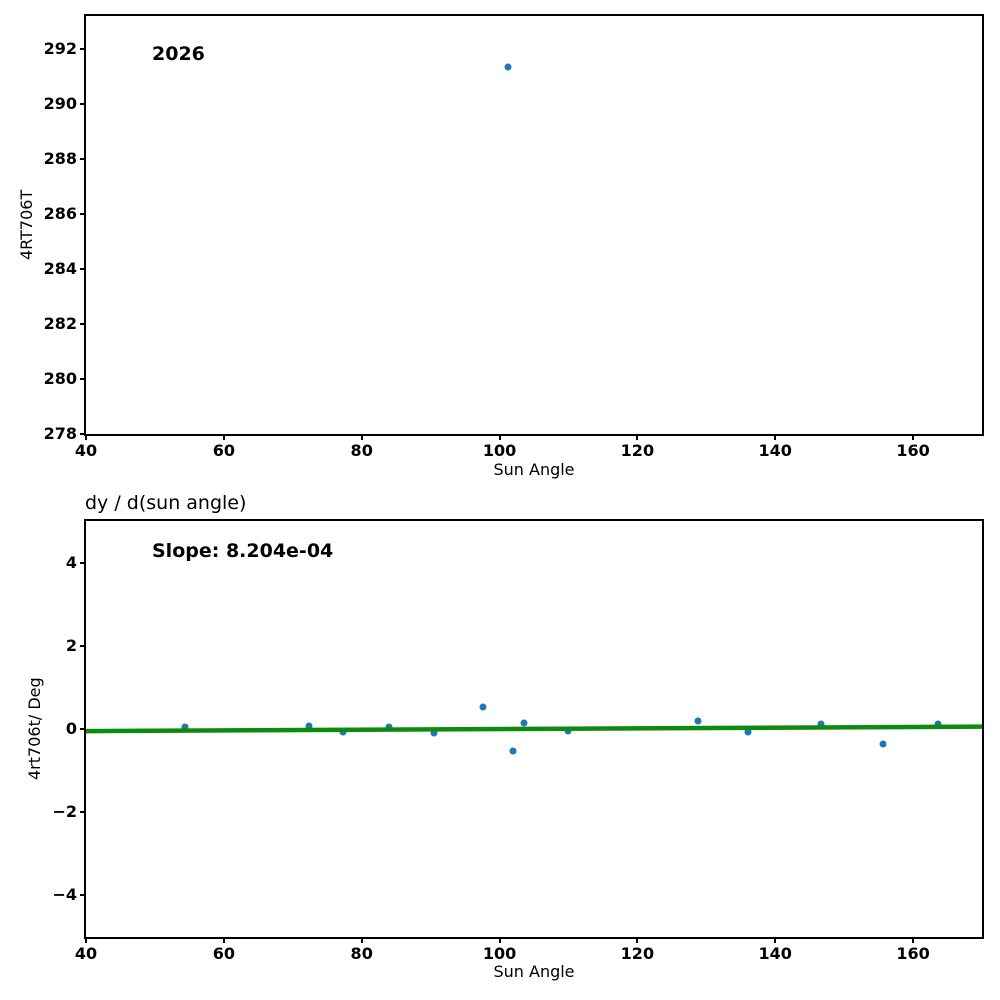 The height and width of the screenshot is (1000, 1000). What do you see at coordinates (534, 729) in the screenshot?
I see `trend-line` at bounding box center [534, 729].